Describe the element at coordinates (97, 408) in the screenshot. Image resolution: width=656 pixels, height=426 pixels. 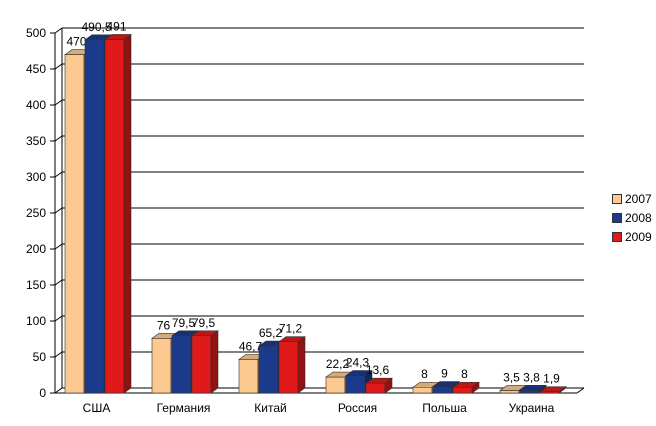
I see `x-tick-label-0: США` at that location.